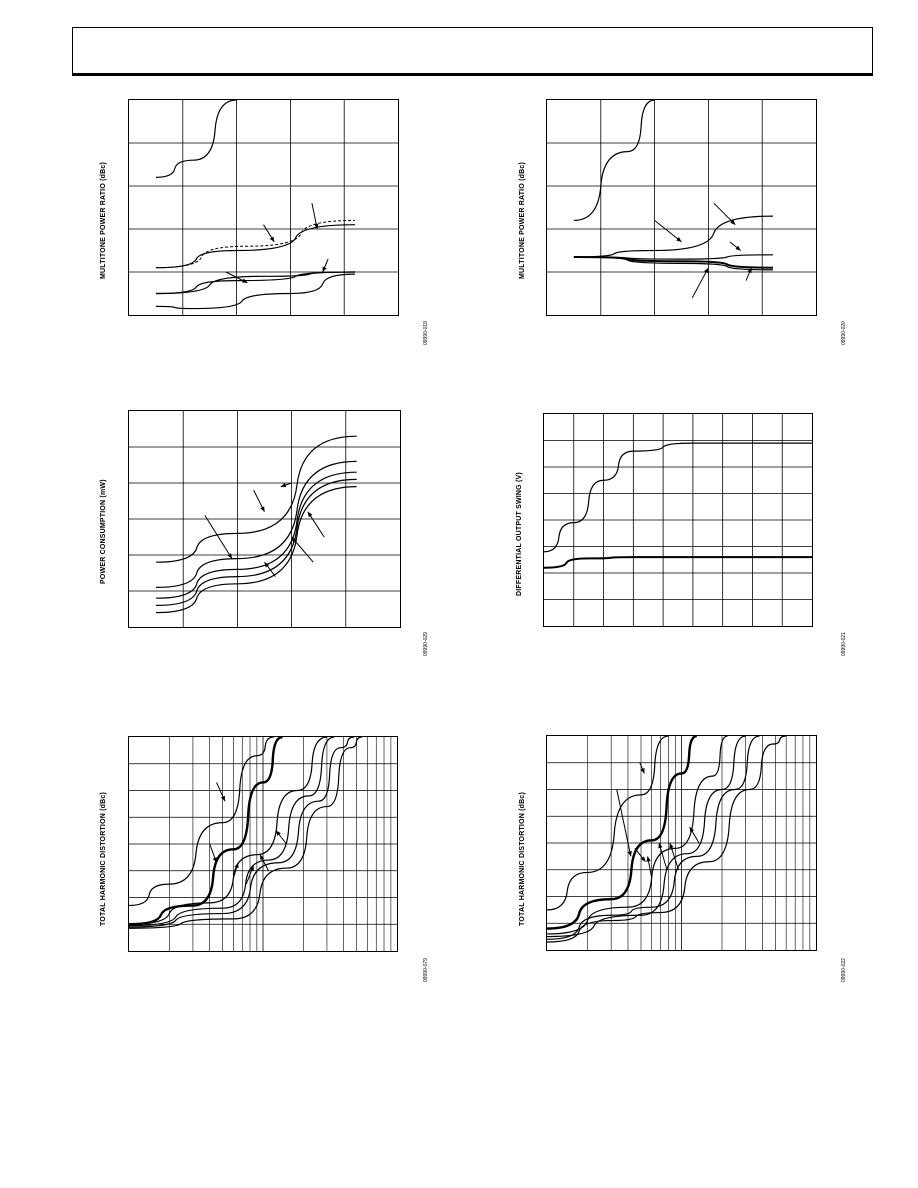 The width and height of the screenshot is (918, 1188). Describe the element at coordinates (844, 644) in the screenshot. I see `figure-id-4: 09990-021` at that location.